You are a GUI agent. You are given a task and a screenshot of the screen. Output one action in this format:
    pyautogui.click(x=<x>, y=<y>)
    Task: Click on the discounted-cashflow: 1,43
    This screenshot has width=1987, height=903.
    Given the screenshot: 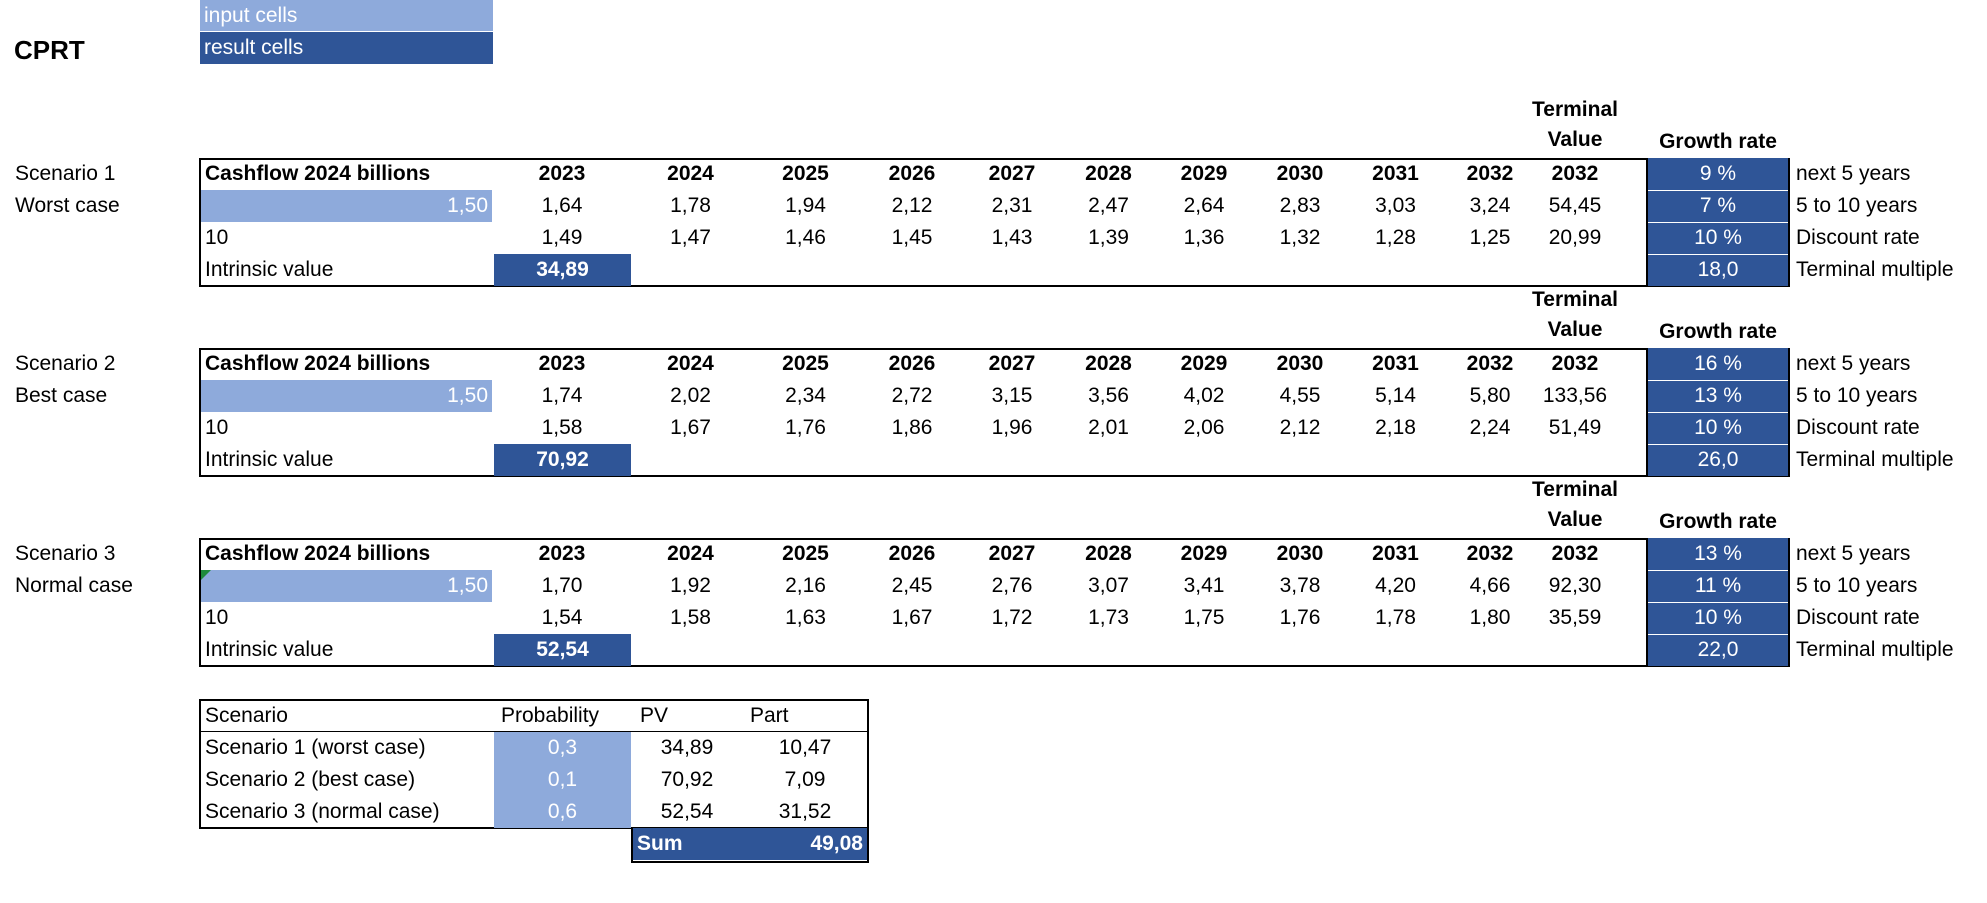 What is the action you would take?
    pyautogui.click(x=1012, y=237)
    